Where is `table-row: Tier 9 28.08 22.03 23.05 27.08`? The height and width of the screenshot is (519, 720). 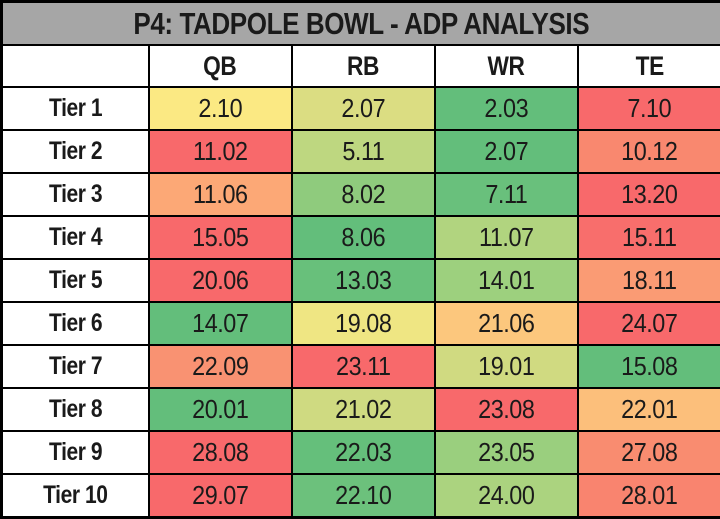 table-row: Tier 9 28.08 22.03 23.05 27.08 is located at coordinates (360, 452).